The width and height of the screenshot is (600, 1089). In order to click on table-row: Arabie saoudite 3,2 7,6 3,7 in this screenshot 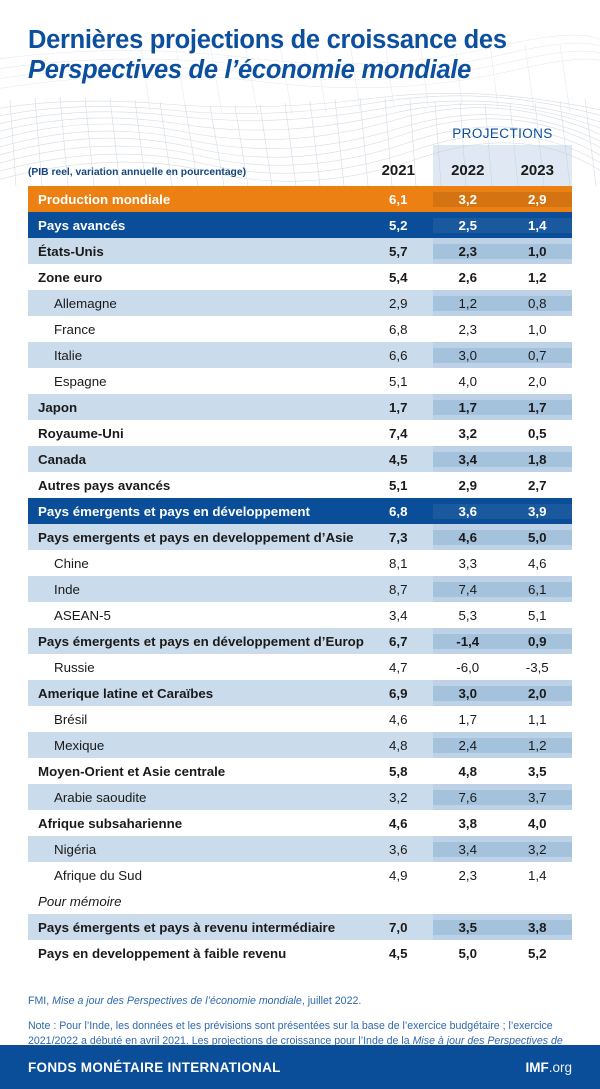, I will do `click(300, 797)`.